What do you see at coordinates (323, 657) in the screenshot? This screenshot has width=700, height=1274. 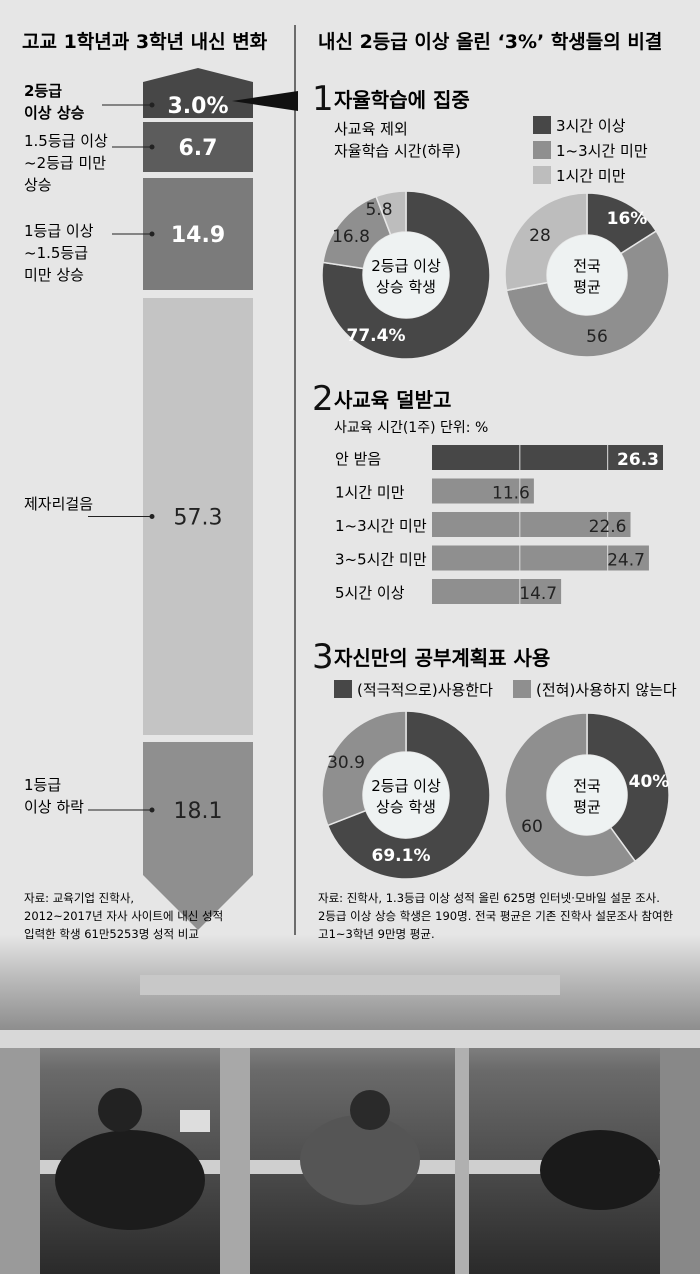 I see `section-number: 3` at bounding box center [323, 657].